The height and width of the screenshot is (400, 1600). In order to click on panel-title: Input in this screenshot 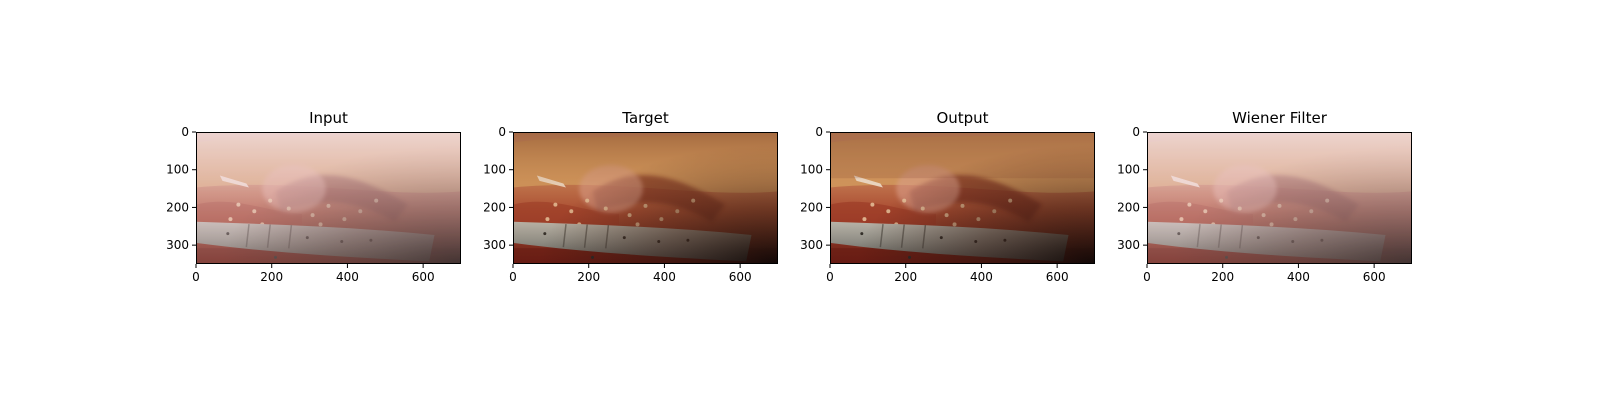, I will do `click(328, 118)`.